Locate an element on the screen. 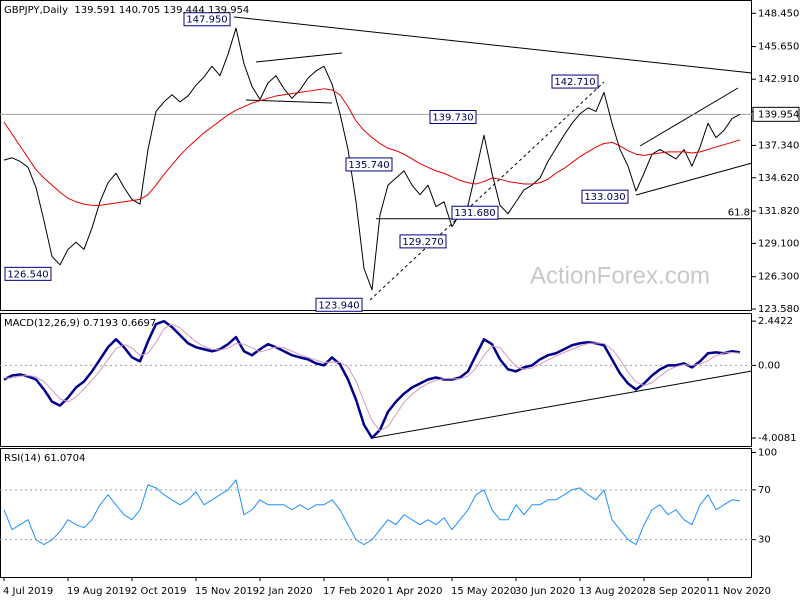 The image size is (800, 600). price-annotation: 142.710 is located at coordinates (574, 82).